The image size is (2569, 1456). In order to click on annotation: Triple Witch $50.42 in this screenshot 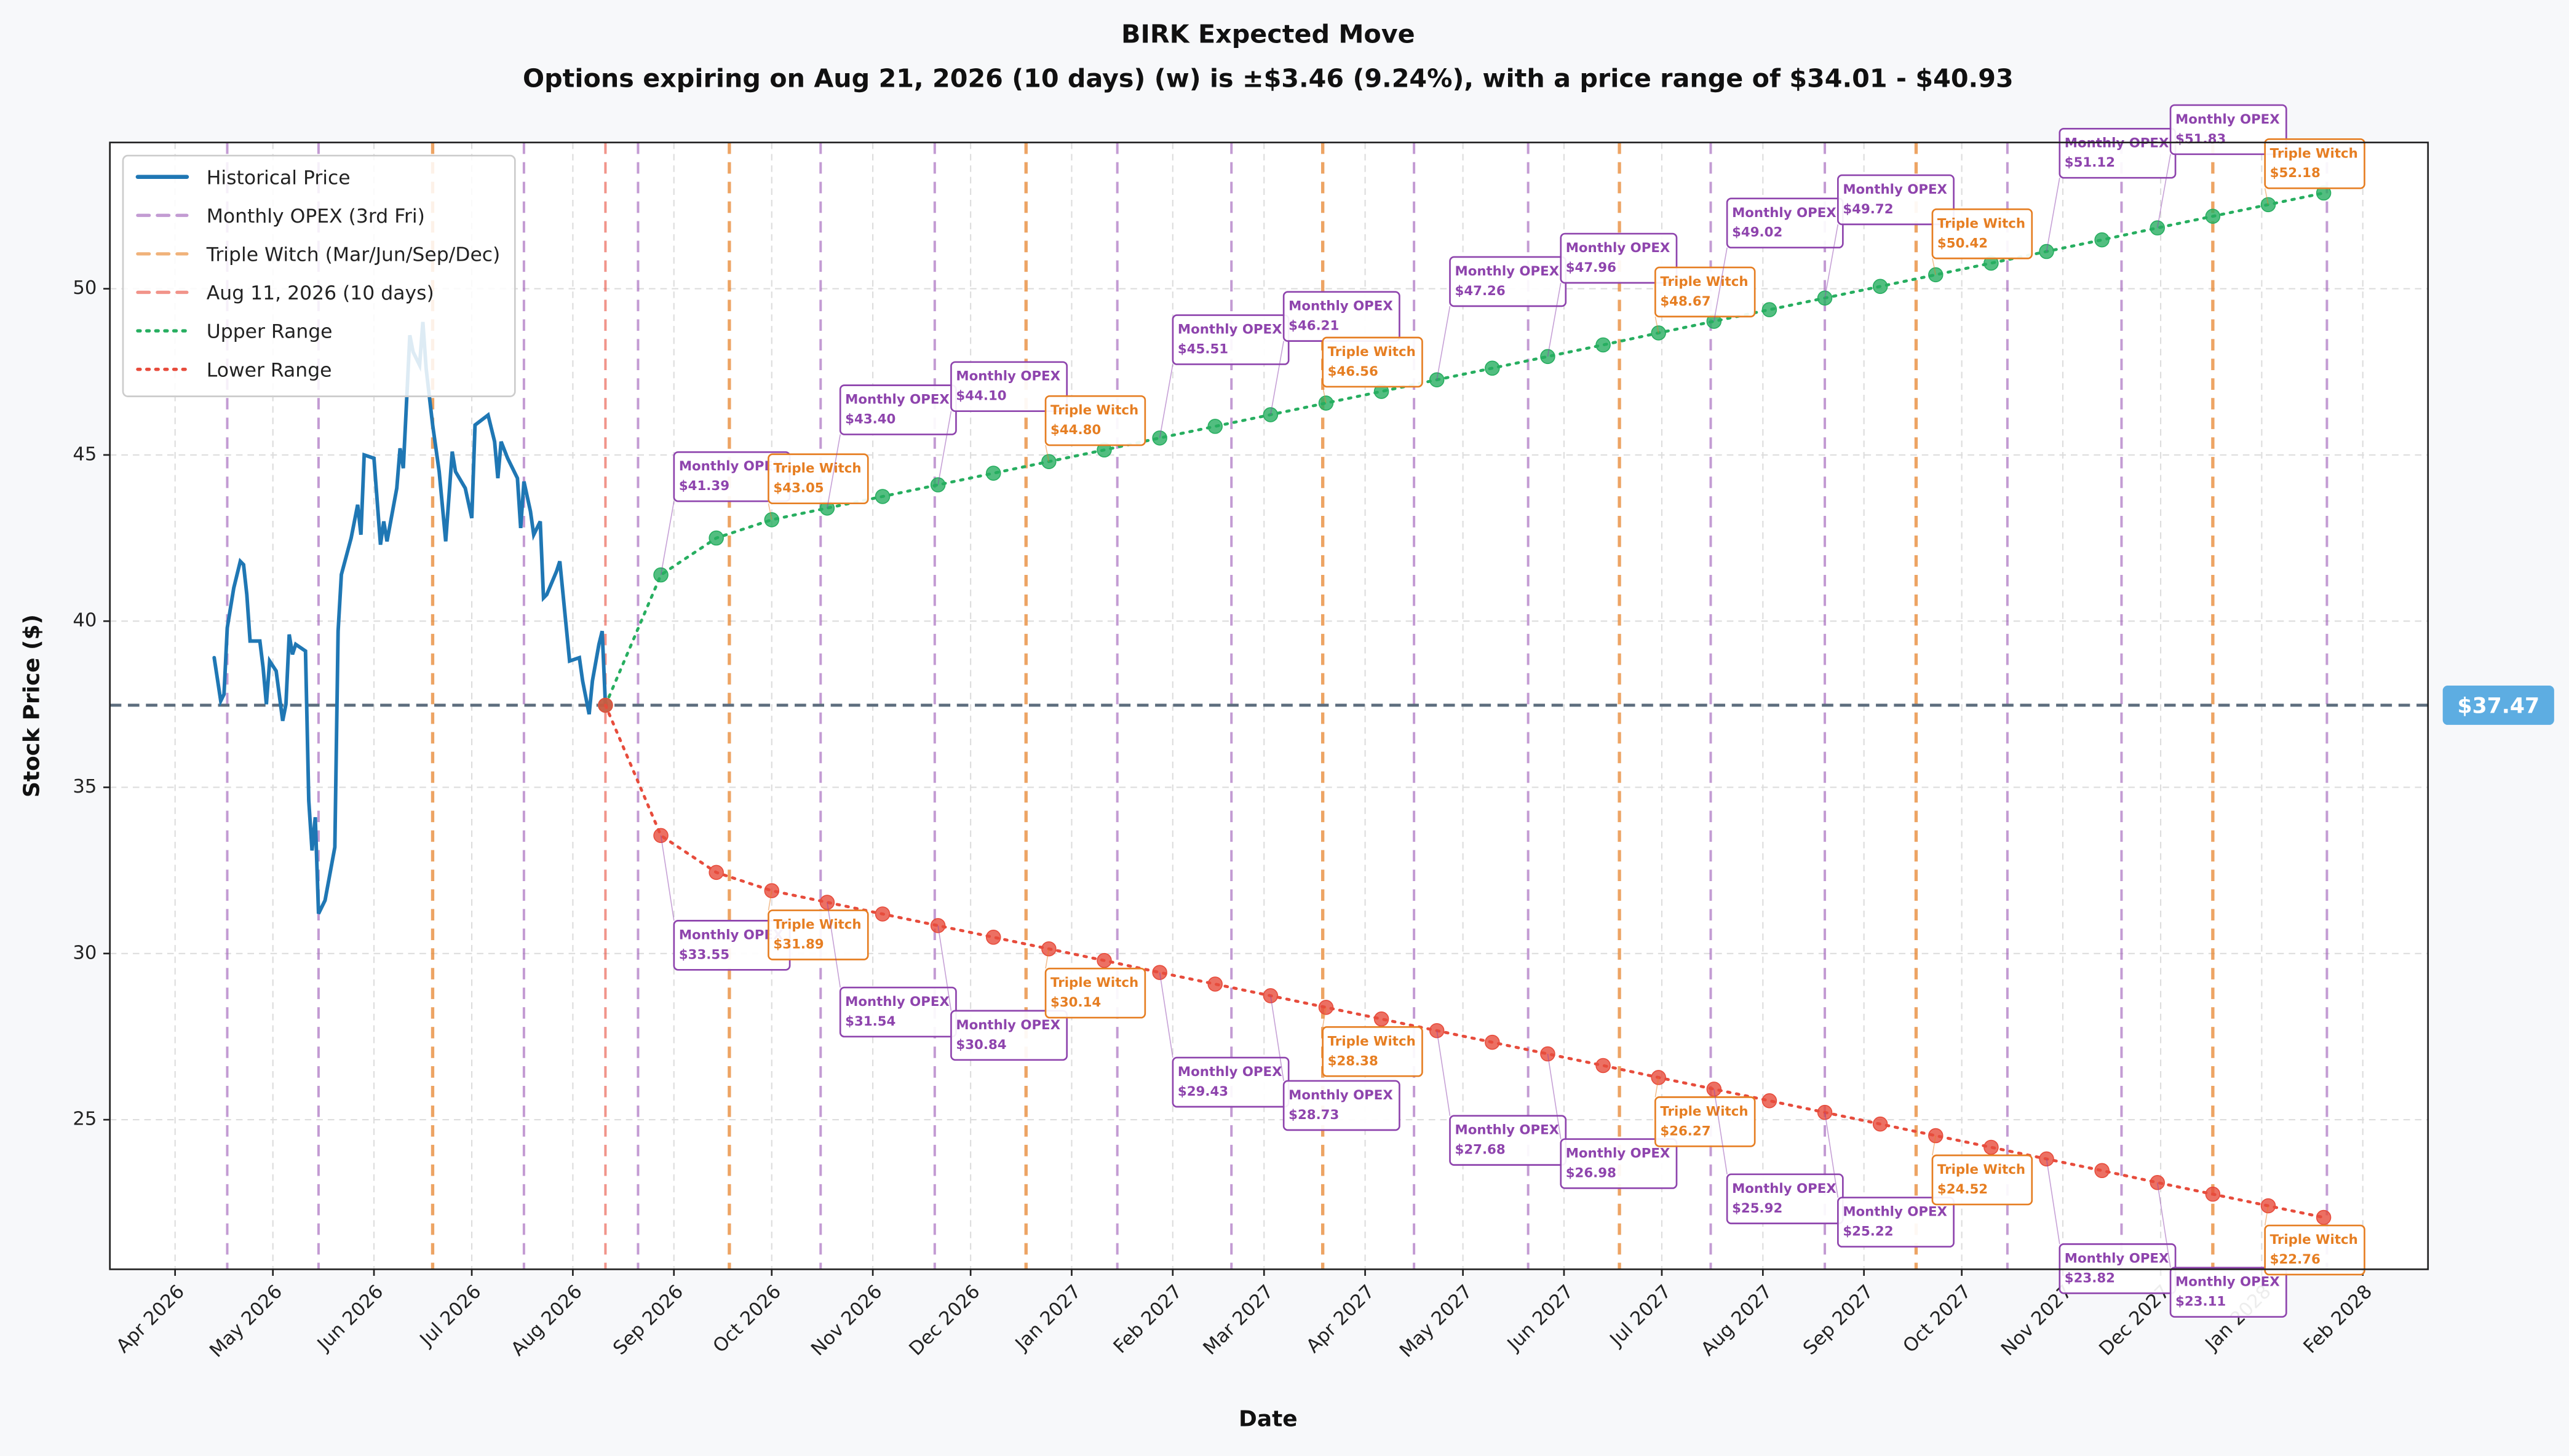, I will do `click(1982, 242)`.